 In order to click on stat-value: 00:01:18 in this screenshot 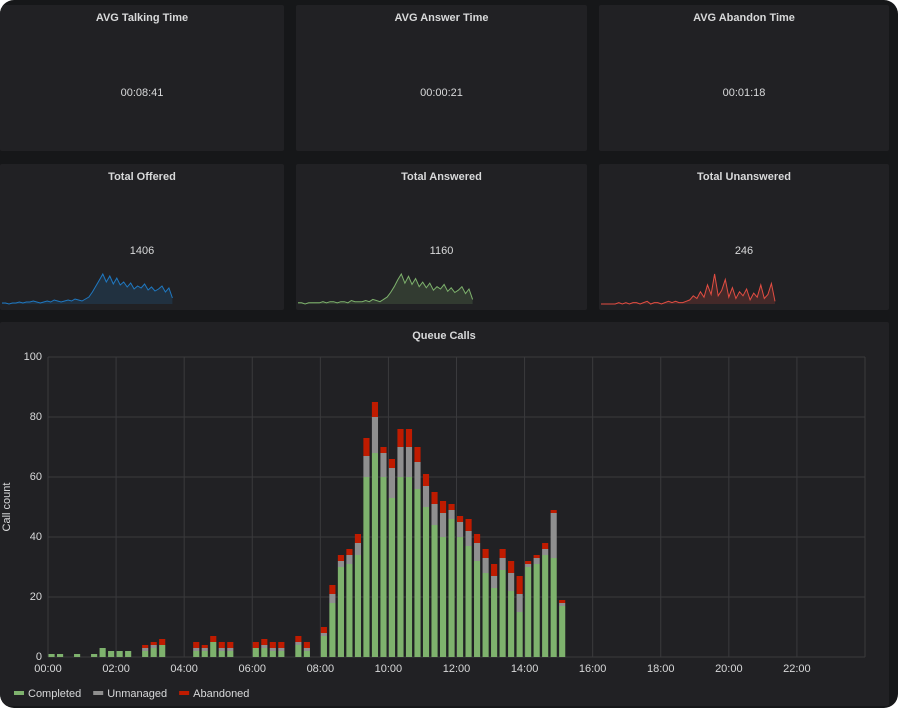, I will do `click(744, 93)`.